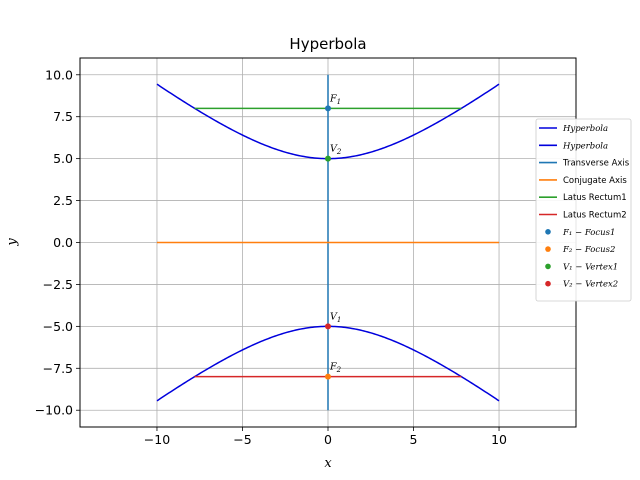 The height and width of the screenshot is (480, 640). I want to click on y-tick-label: 10.0, so click(59, 74).